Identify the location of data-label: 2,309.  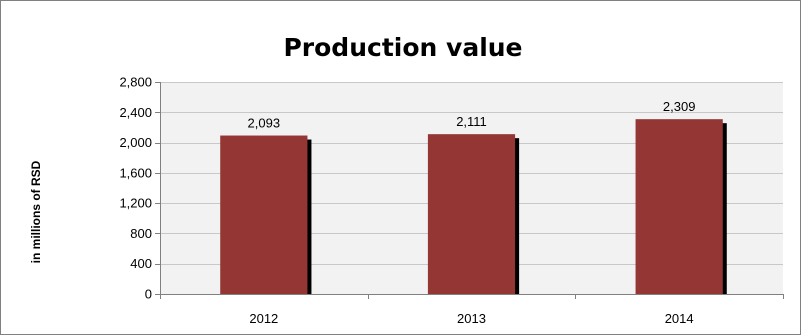
(679, 106).